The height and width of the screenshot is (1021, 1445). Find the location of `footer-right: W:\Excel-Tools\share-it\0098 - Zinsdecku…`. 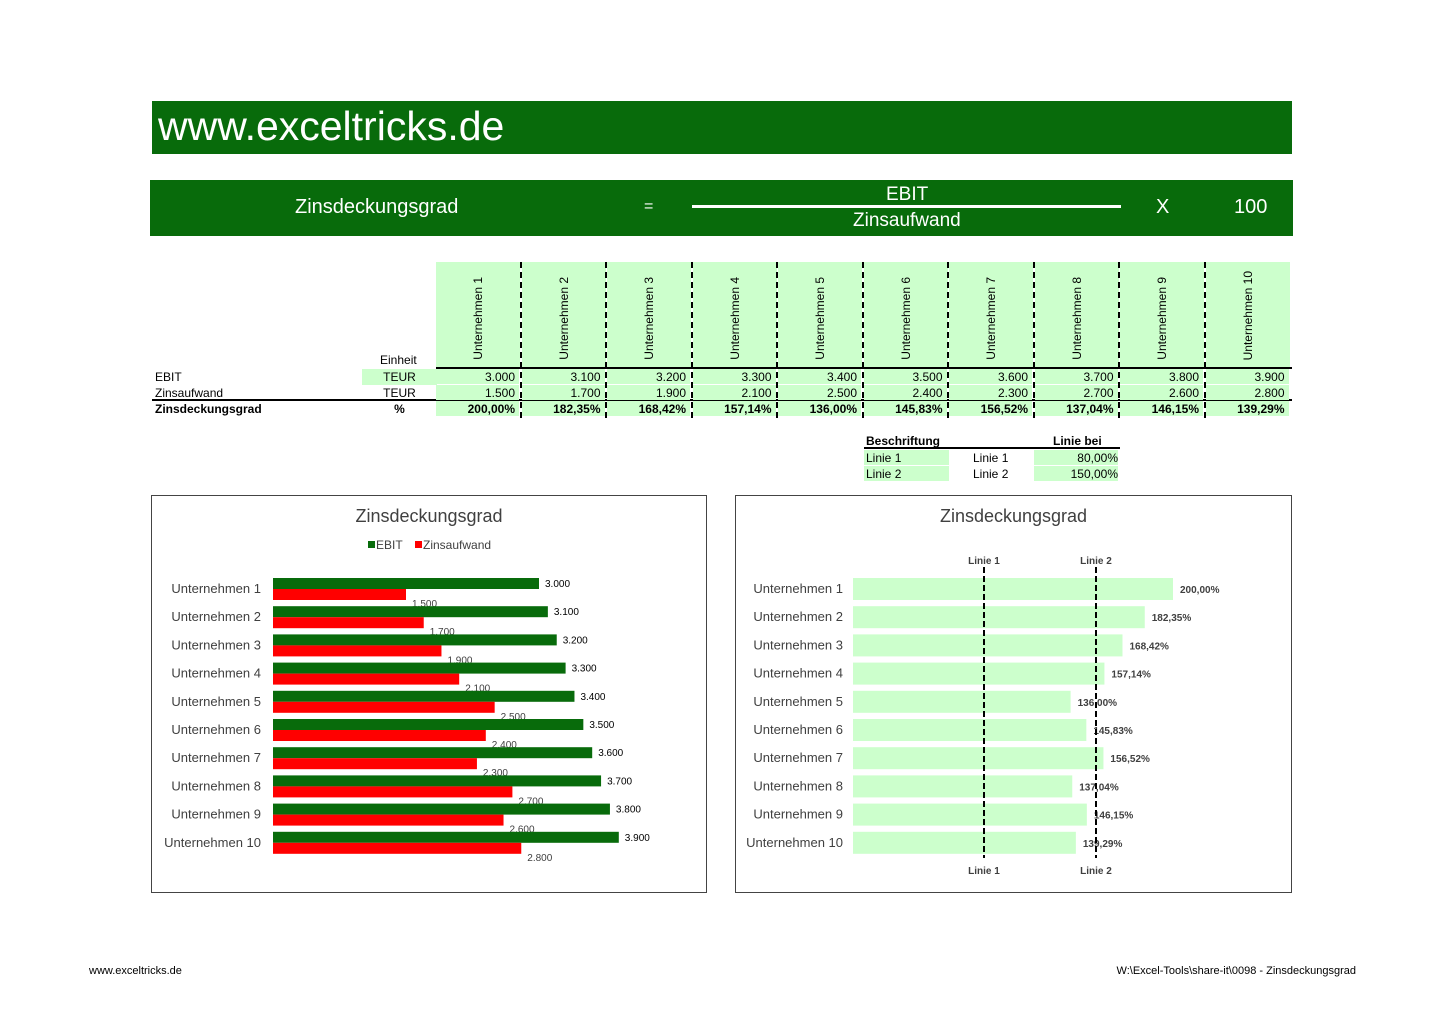

footer-right: W:\Excel-Tools\share-it\0098 - Zinsdecku… is located at coordinates (1236, 971).